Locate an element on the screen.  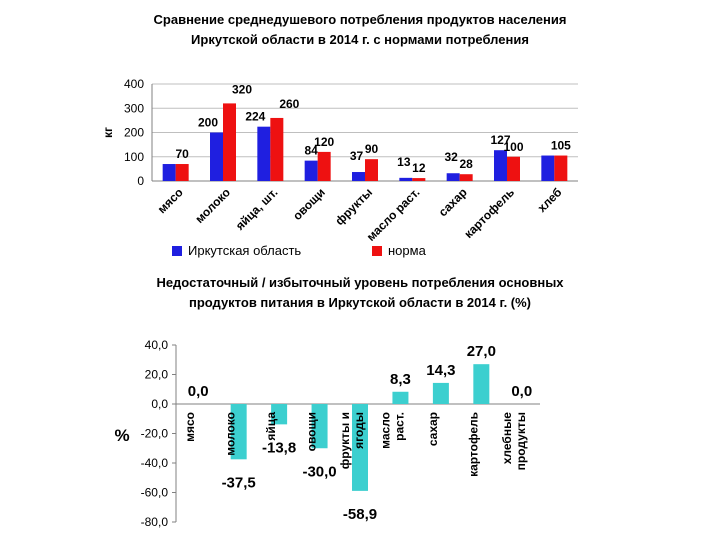
data-label: 32 is located at coordinates (451, 157).